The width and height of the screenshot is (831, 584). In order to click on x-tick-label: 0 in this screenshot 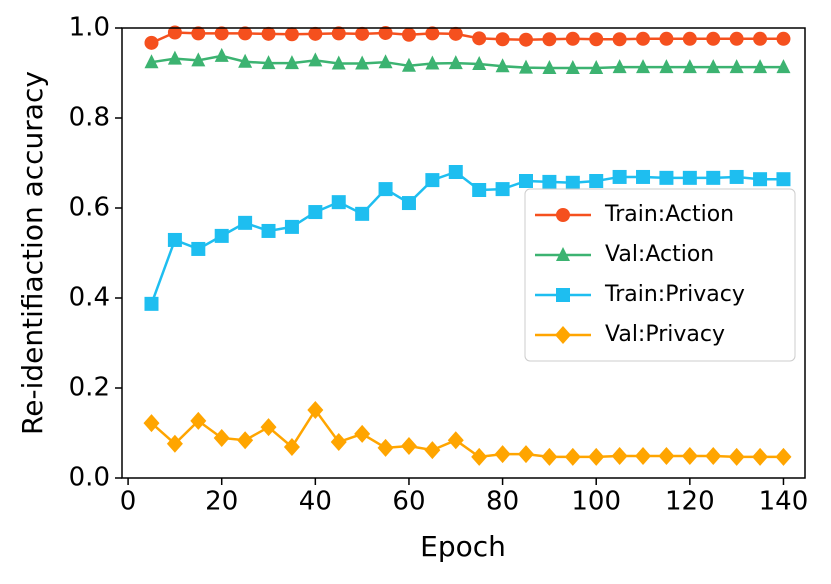, I will do `click(128, 502)`.